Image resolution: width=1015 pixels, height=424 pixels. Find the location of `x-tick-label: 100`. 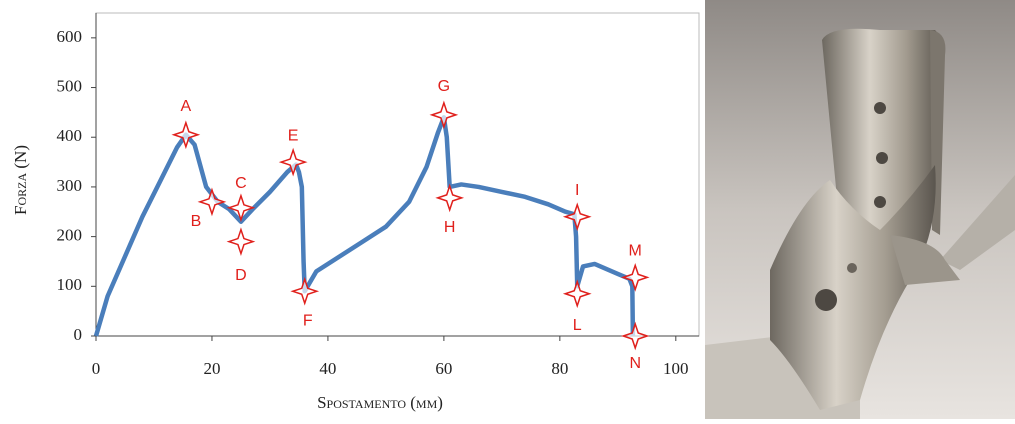

x-tick-label: 100 is located at coordinates (676, 368).